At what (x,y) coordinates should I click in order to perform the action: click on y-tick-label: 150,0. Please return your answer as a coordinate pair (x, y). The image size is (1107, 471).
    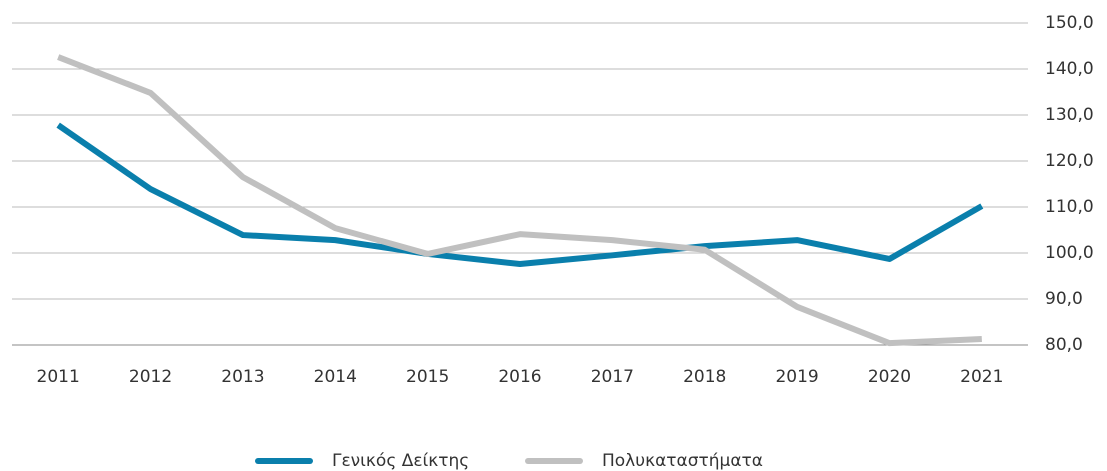
    Looking at the image, I should click on (1069, 23).